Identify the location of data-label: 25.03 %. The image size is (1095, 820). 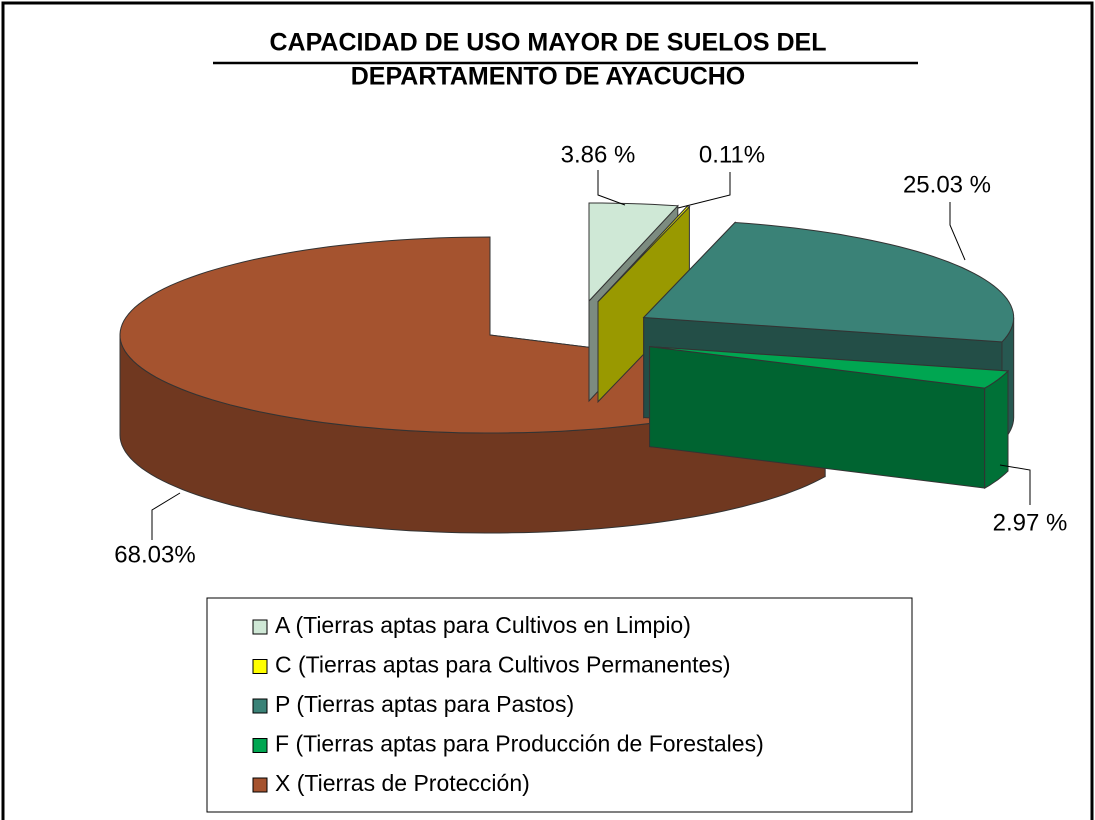
(947, 184).